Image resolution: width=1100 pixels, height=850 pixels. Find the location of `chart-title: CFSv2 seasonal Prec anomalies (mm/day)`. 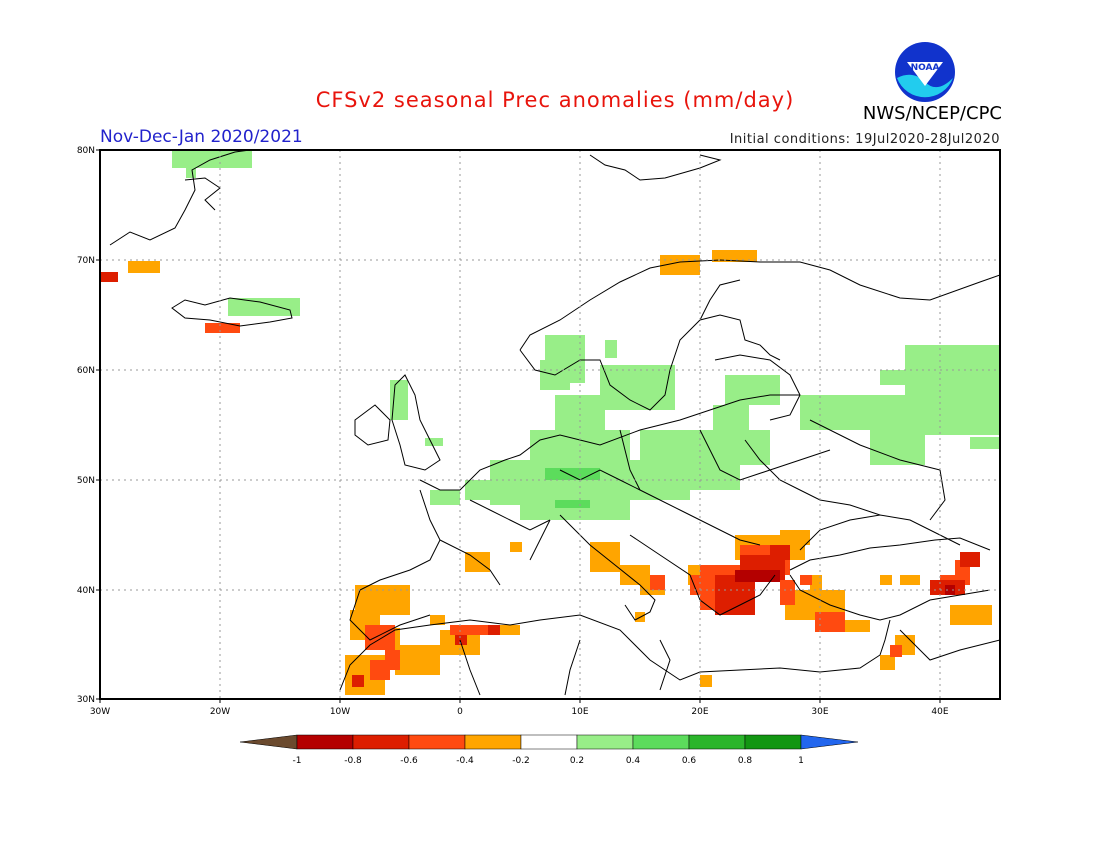

chart-title: CFSv2 seasonal Prec anomalies (mm/day) is located at coordinates (555, 100).